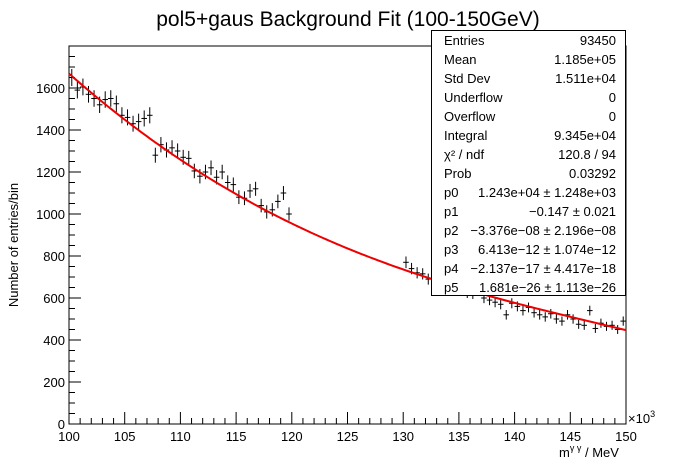 This screenshot has width=696, height=472. I want to click on x-axis-ticks: 100 105 110 115 120 125 130 135 140 145 150, so click(347, 428).